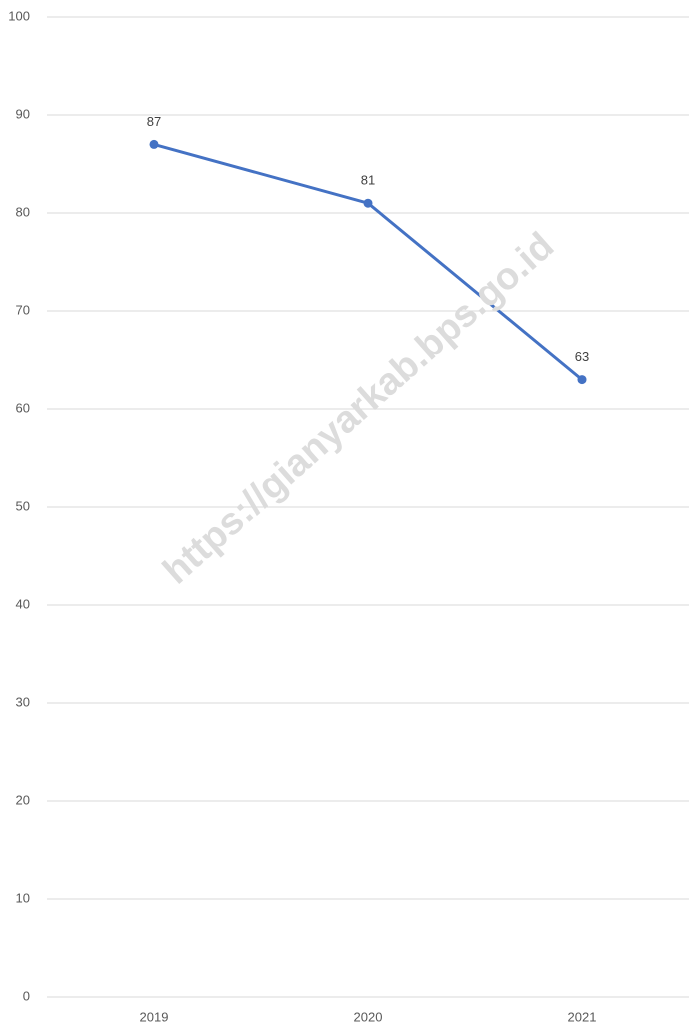  What do you see at coordinates (26, 995) in the screenshot?
I see `y-tick-label: 0` at bounding box center [26, 995].